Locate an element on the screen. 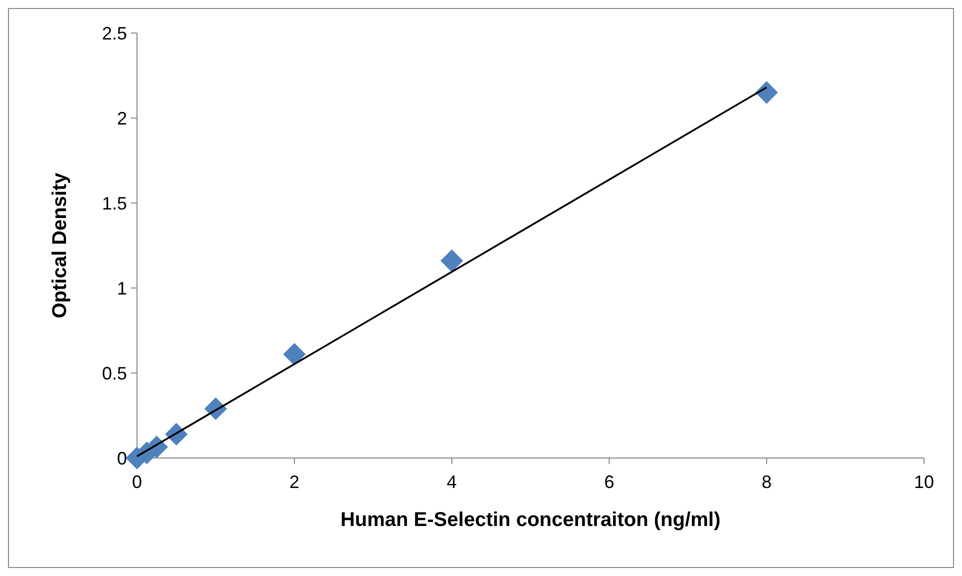 The width and height of the screenshot is (962, 576). y-tick-label: 2.5 is located at coordinates (114, 33).